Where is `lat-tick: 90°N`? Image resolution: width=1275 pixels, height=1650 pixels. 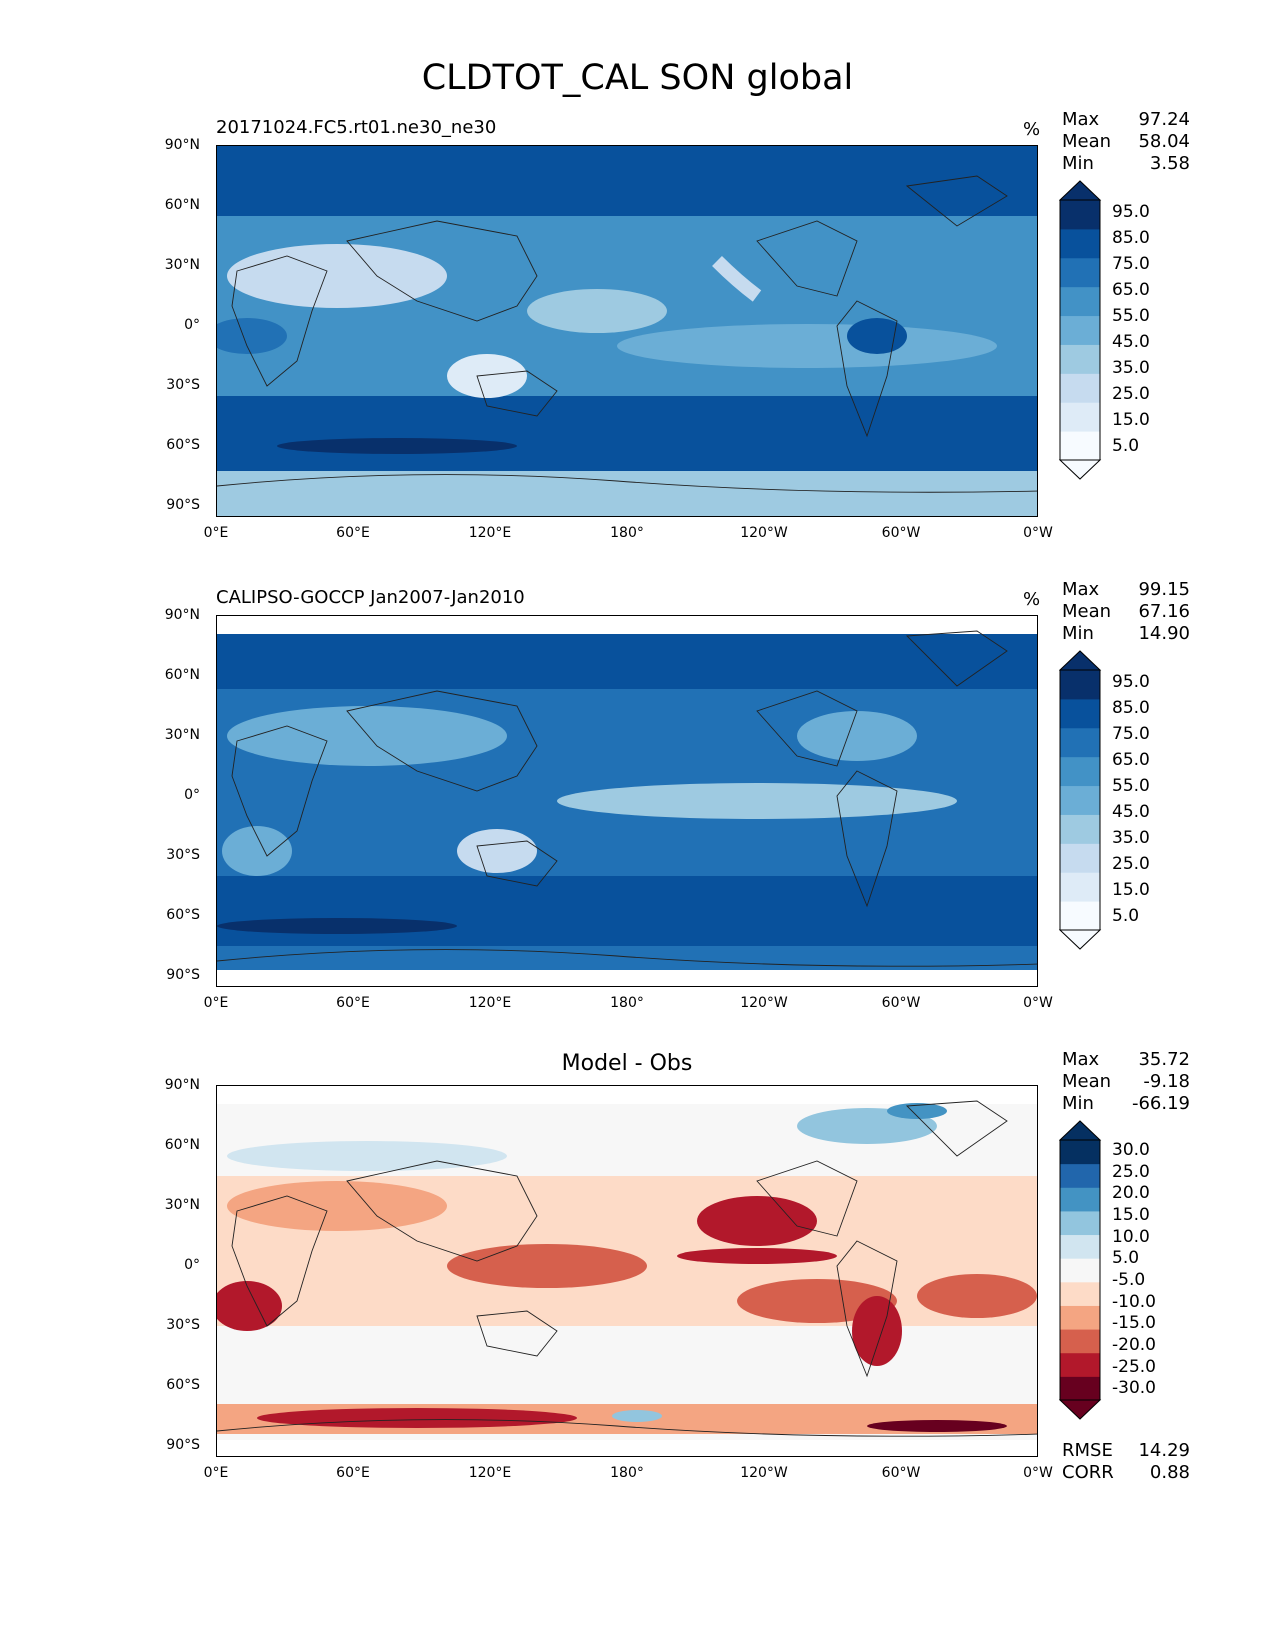
lat-tick: 90°N is located at coordinates (182, 1085).